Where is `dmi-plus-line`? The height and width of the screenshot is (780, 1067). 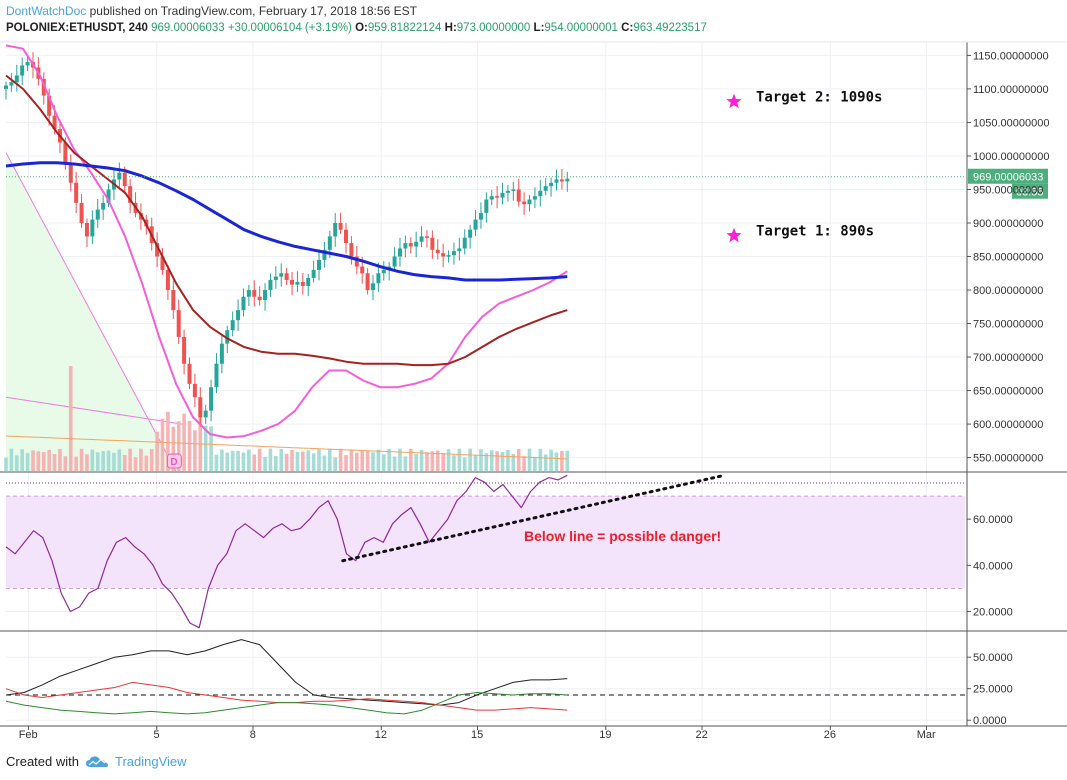
dmi-plus-line is located at coordinates (286, 703).